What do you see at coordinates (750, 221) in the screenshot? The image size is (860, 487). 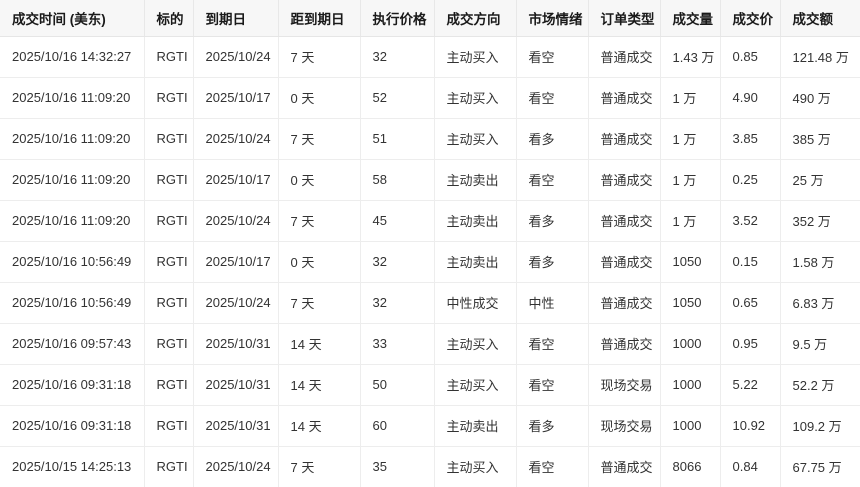 I see `cell-price: 3.52` at bounding box center [750, 221].